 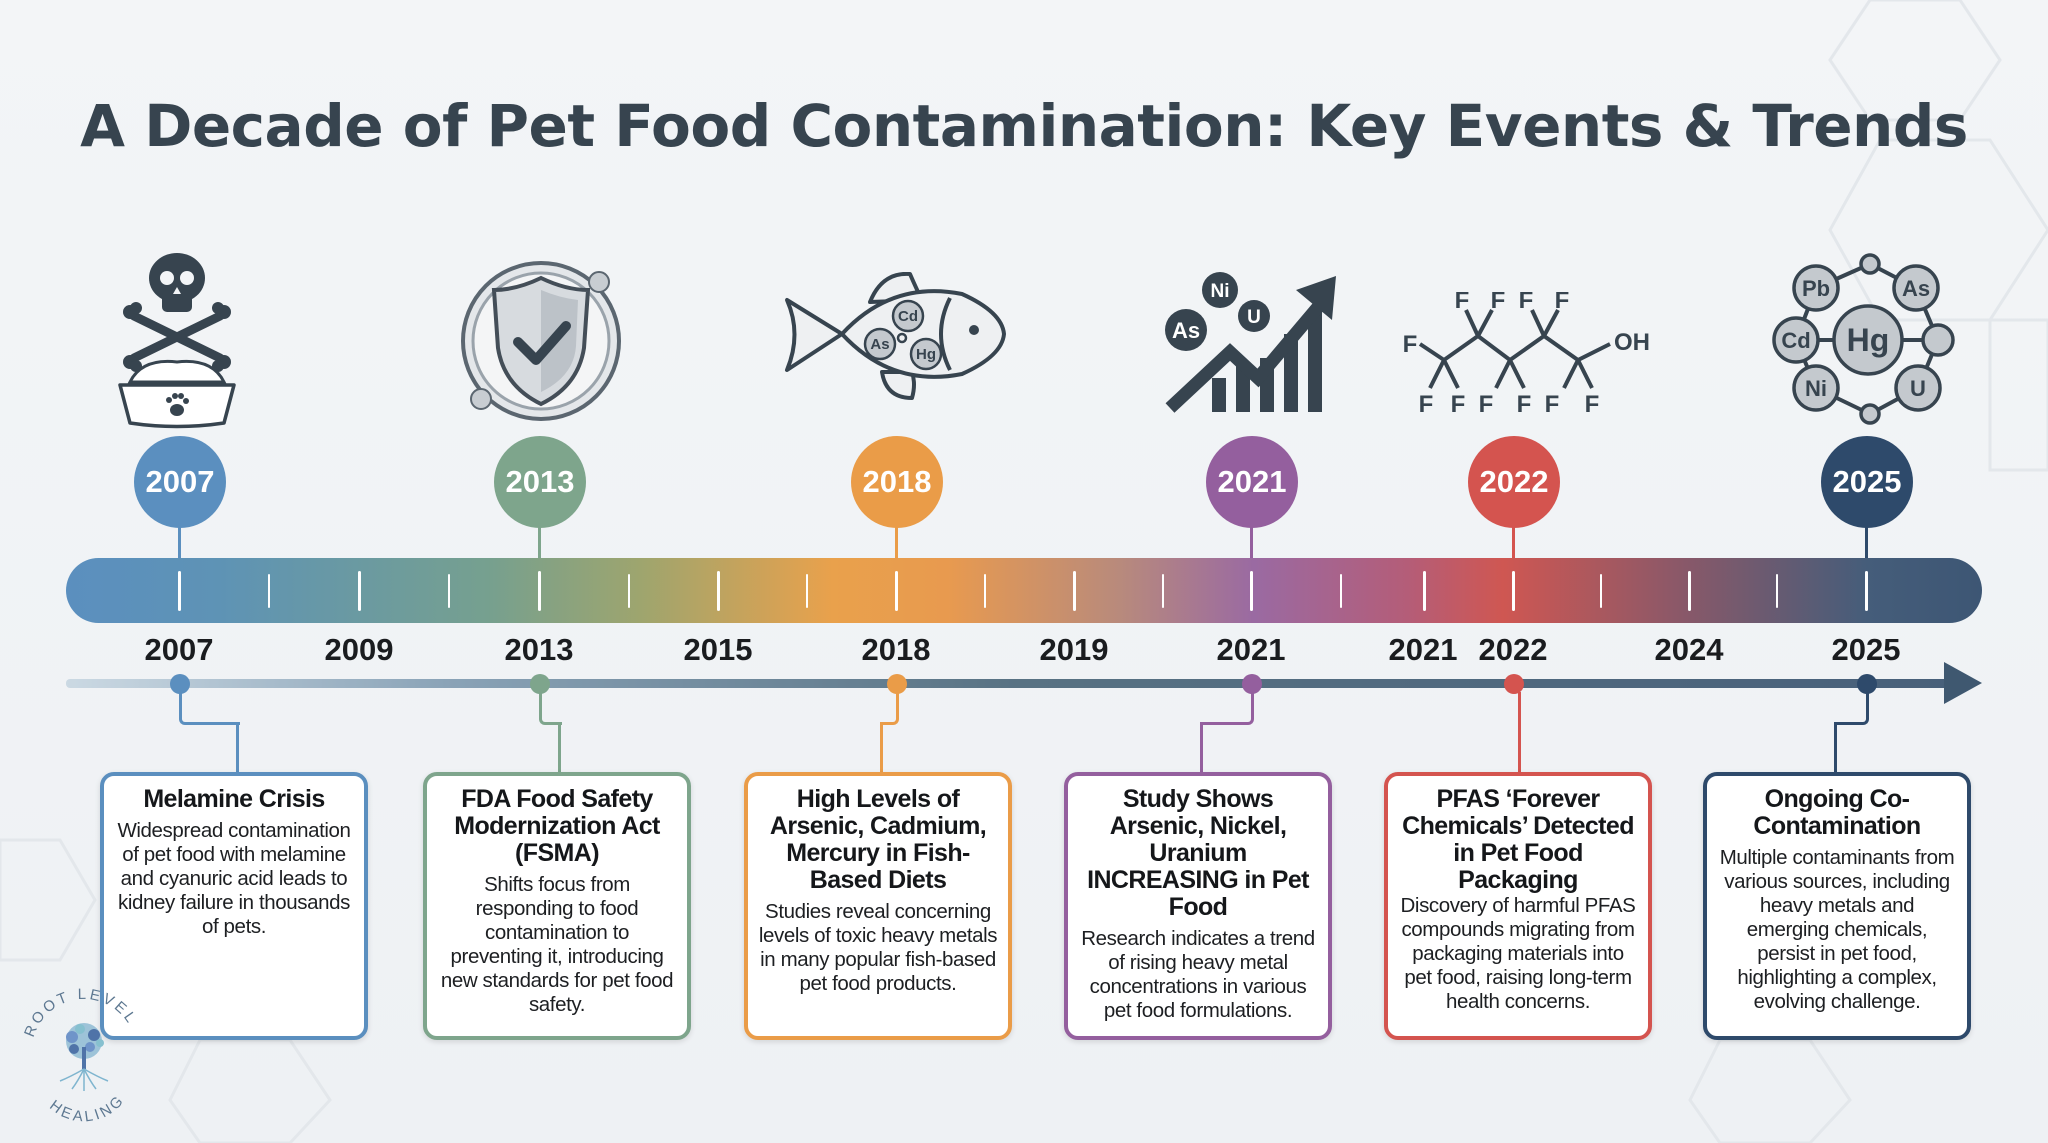 I want to click on axis-year-label: 2019, so click(x=1074, y=649).